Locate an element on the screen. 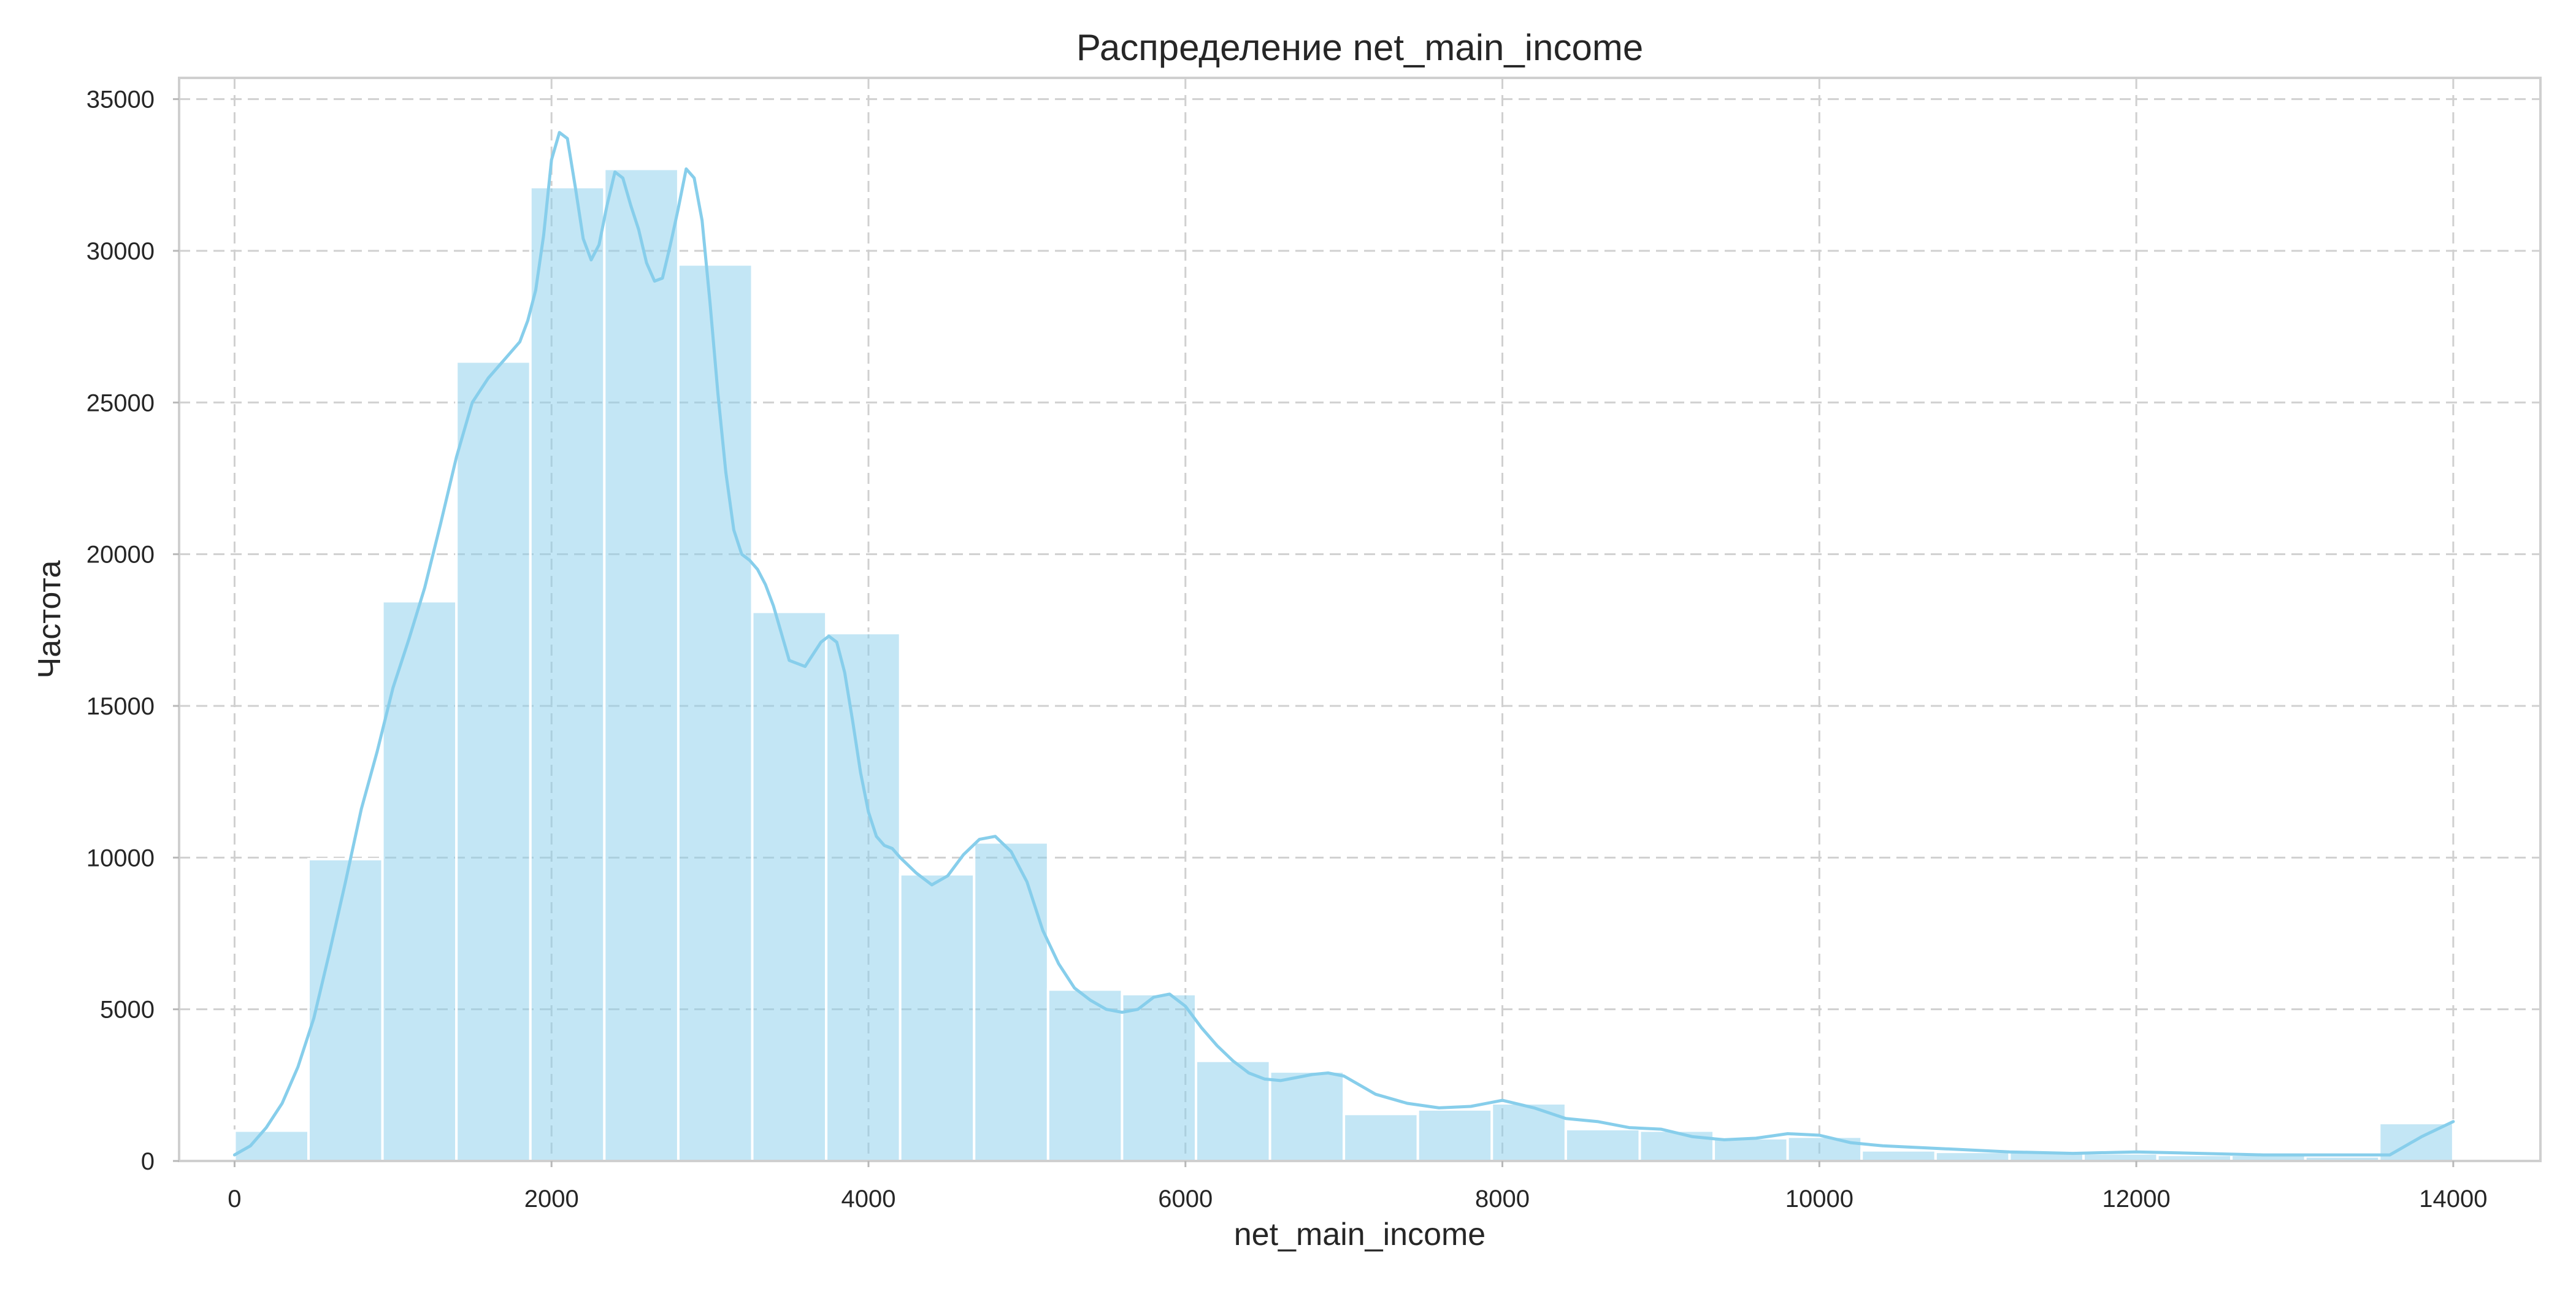  y-tick-label: 20000 is located at coordinates (120, 555).